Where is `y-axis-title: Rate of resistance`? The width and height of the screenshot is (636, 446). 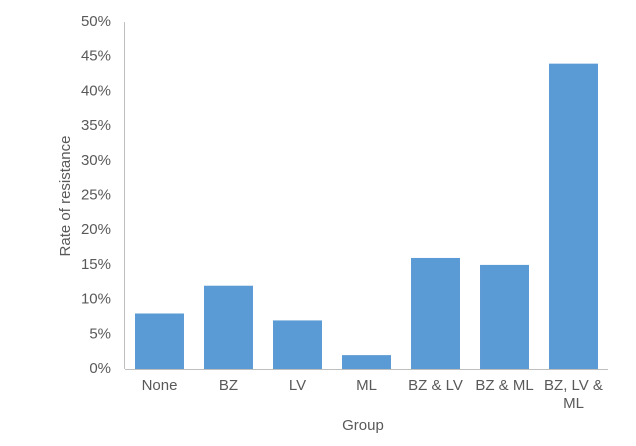 y-axis-title: Rate of resistance is located at coordinates (65, 196).